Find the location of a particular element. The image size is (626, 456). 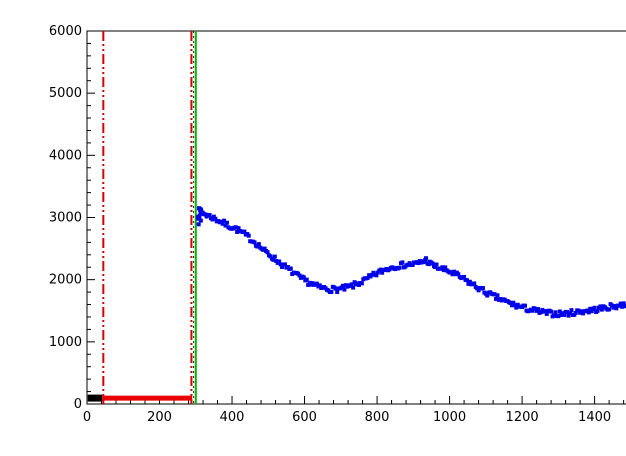

y-tick-label: 3000 is located at coordinates (65, 218).